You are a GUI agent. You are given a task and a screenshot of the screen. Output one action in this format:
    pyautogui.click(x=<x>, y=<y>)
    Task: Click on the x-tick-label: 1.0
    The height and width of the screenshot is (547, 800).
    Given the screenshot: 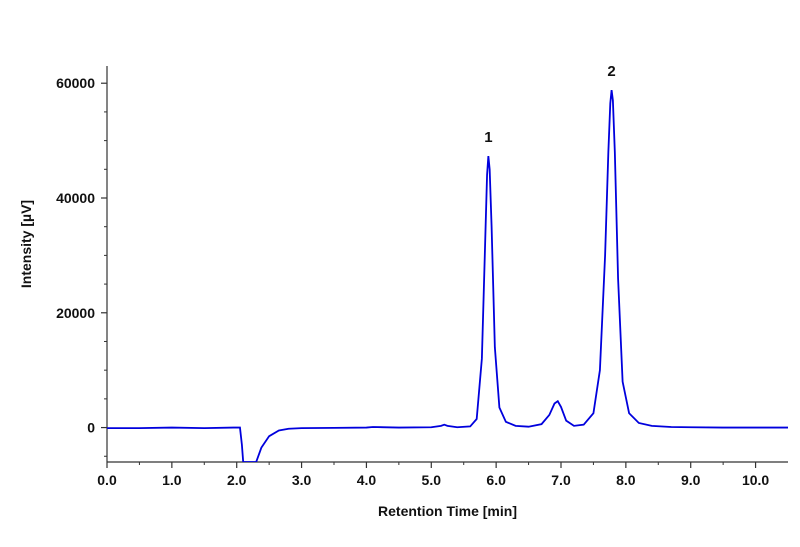 What is the action you would take?
    pyautogui.click(x=172, y=480)
    